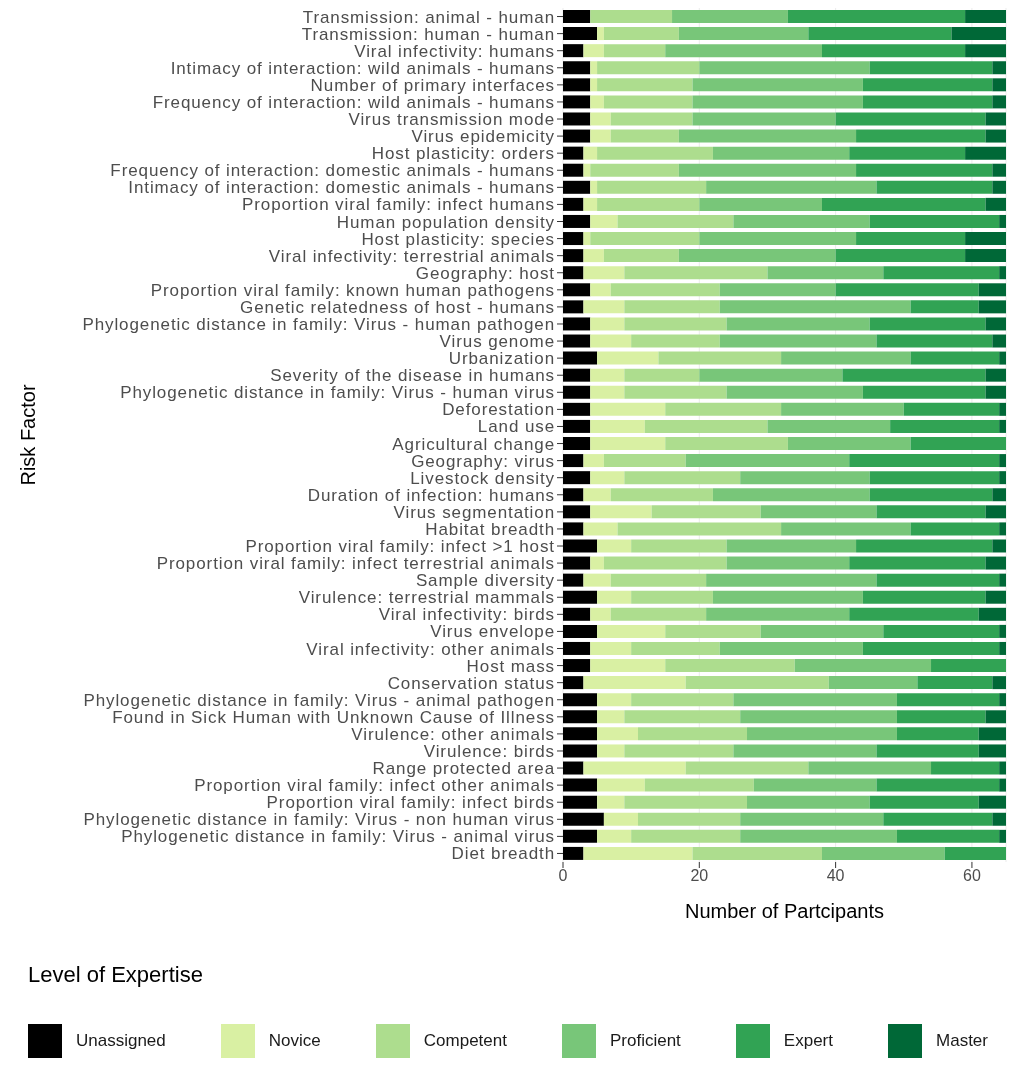 This screenshot has width=1011, height=1068. I want to click on y-tick-label: Agricultural change, so click(473, 444).